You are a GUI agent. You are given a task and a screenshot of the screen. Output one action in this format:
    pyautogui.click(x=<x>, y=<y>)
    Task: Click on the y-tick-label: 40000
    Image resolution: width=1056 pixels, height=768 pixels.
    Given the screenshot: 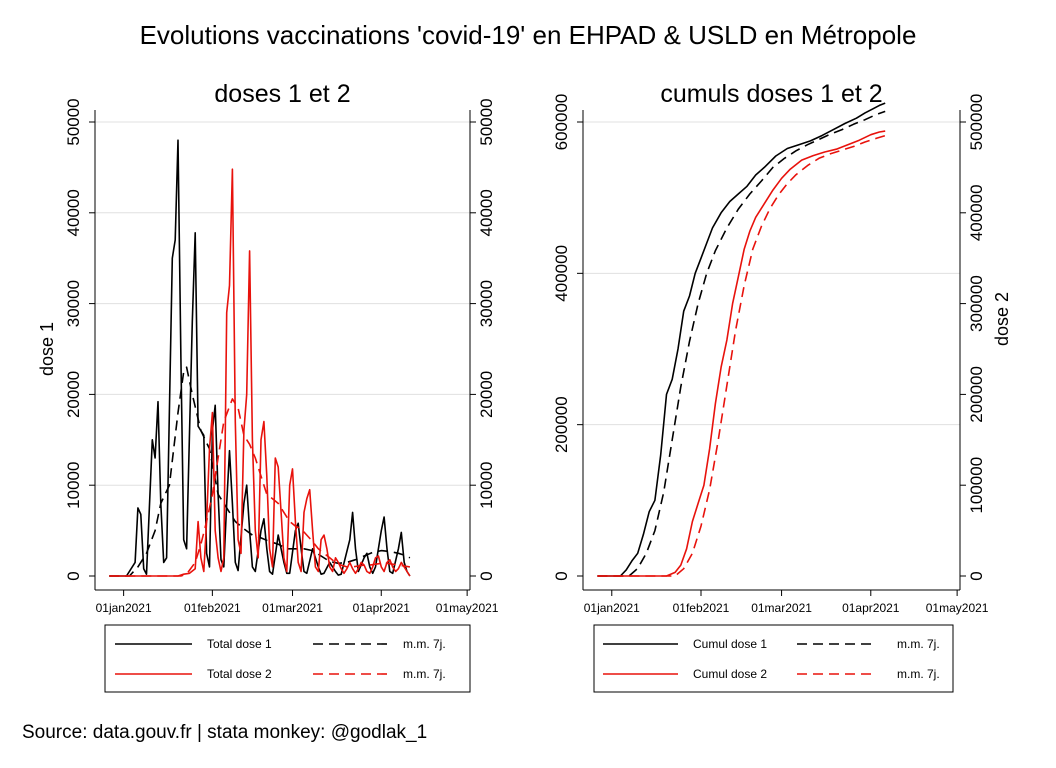 What is the action you would take?
    pyautogui.click(x=73, y=212)
    